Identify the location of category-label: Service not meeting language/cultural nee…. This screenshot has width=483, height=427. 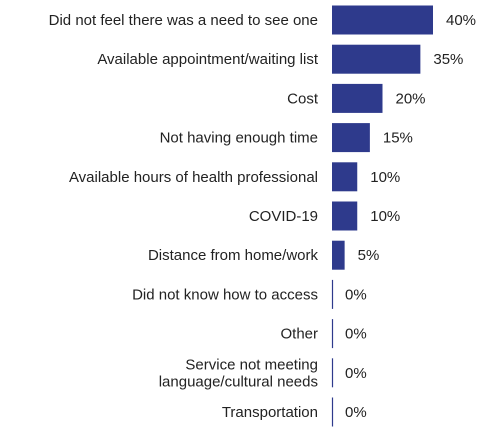
(238, 373).